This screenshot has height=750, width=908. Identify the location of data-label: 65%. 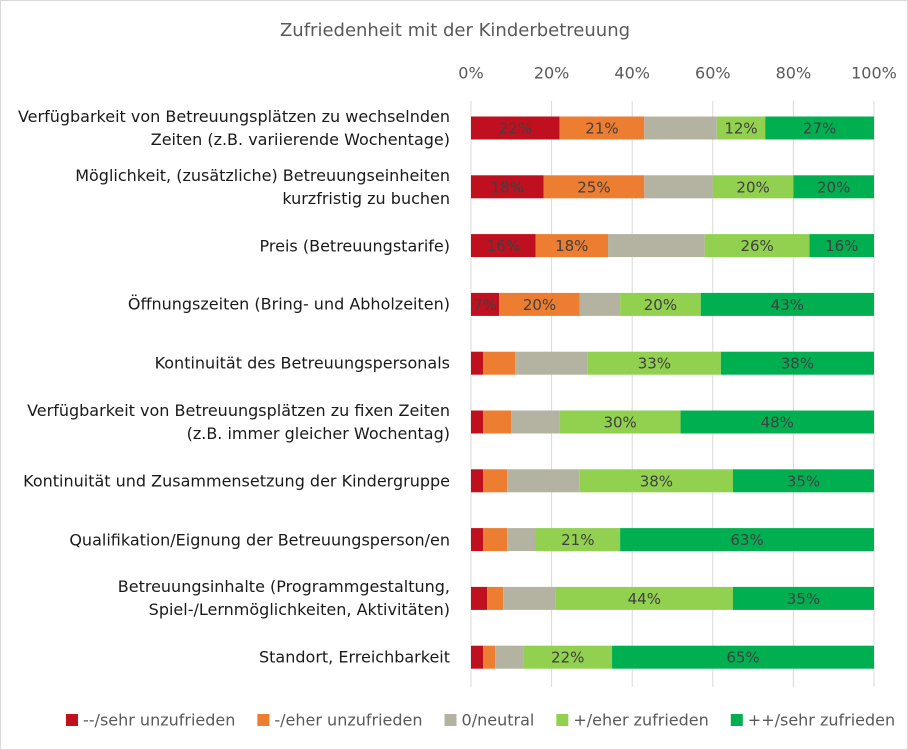
(742, 658).